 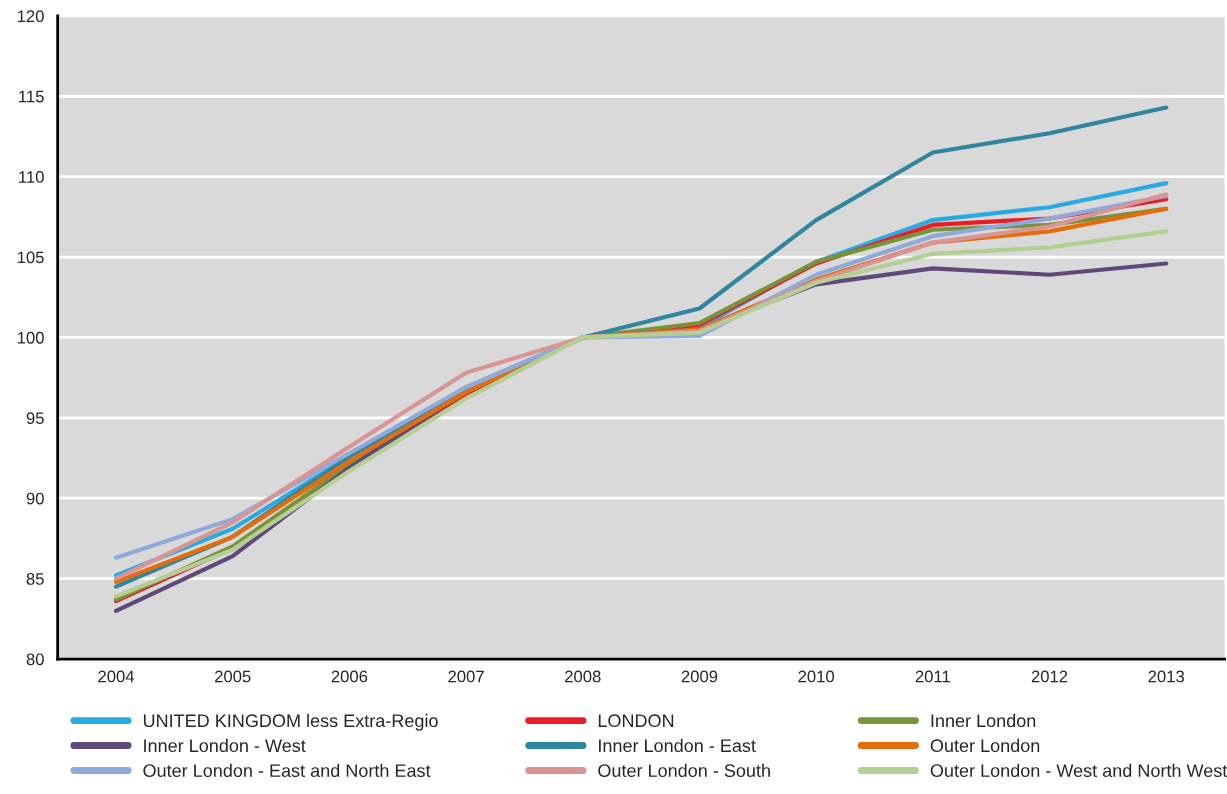 I want to click on y-tick-label: 115, so click(x=31, y=96).